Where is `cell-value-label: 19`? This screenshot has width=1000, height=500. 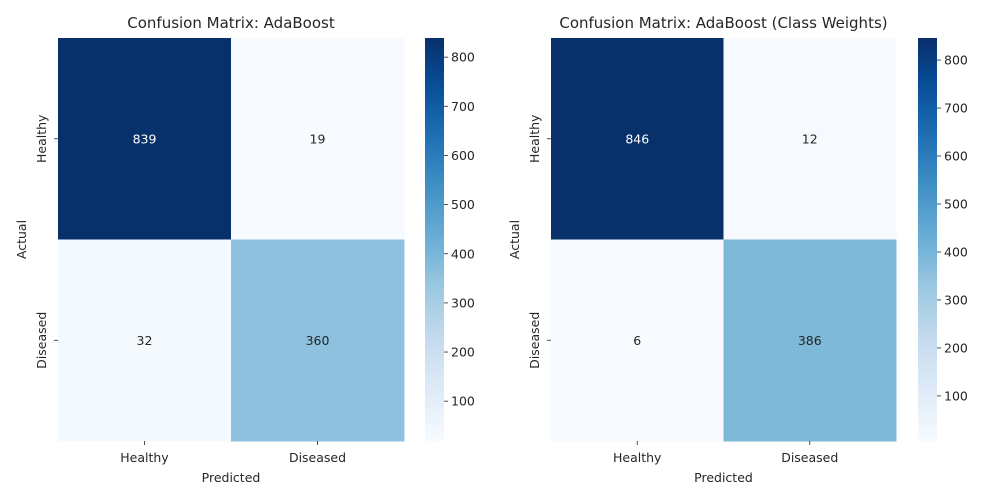
cell-value-label: 19 is located at coordinates (318, 138).